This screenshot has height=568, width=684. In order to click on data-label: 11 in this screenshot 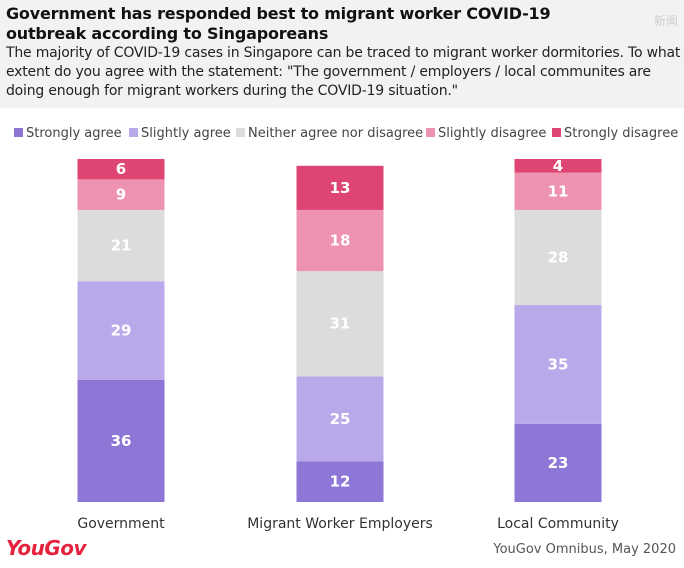, I will do `click(558, 191)`.